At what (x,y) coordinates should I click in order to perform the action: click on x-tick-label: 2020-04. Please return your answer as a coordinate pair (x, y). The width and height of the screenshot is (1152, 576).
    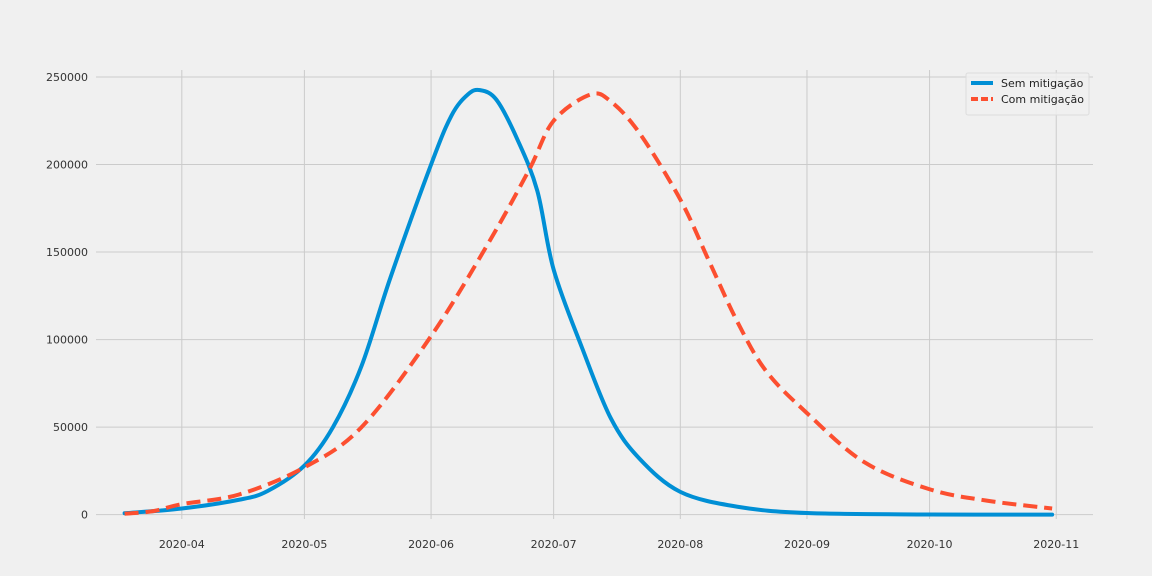
    Looking at the image, I should click on (182, 544).